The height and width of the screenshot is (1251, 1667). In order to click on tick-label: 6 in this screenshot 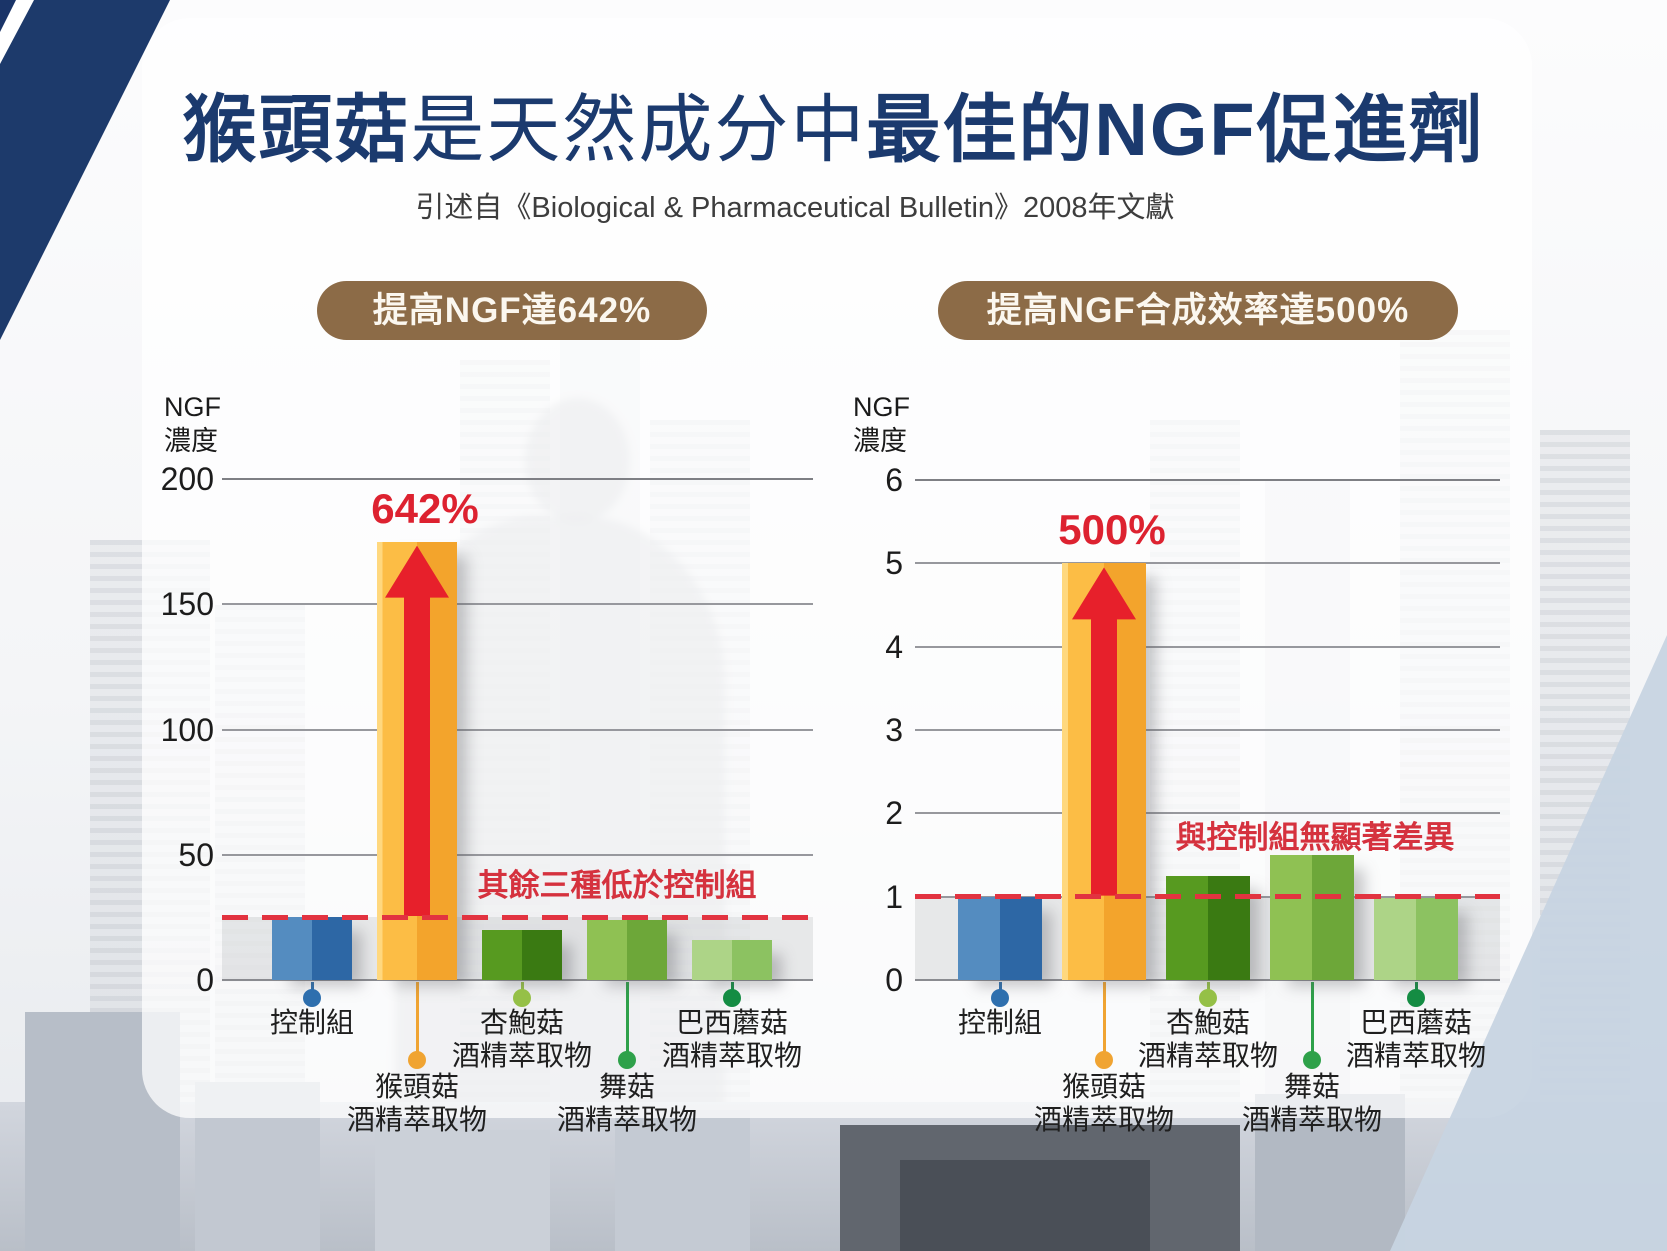, I will do `click(894, 480)`.